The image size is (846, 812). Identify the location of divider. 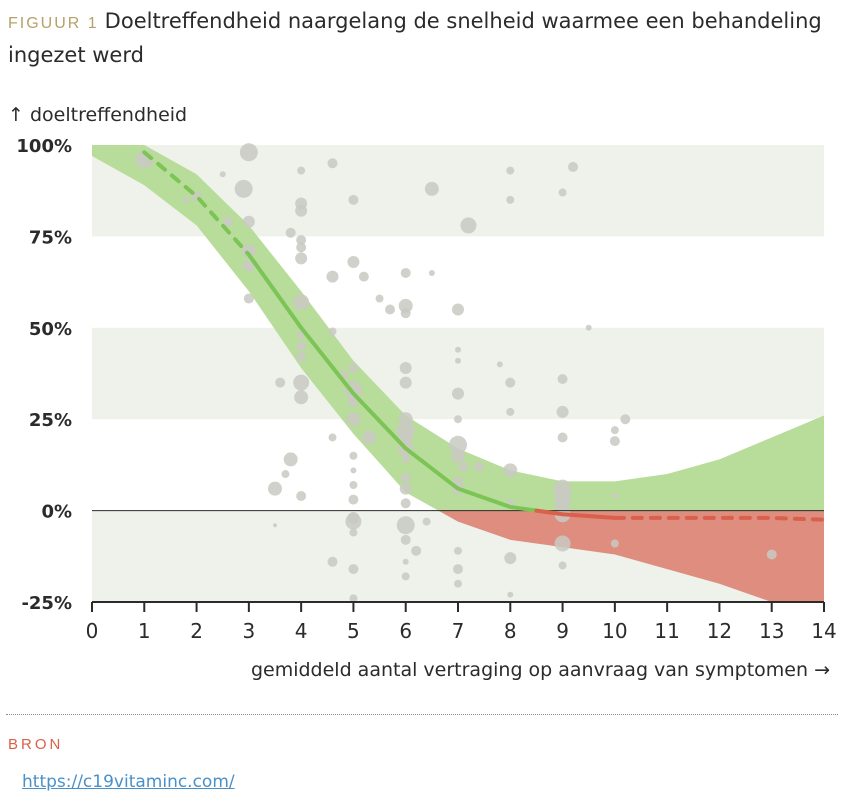
(422, 714).